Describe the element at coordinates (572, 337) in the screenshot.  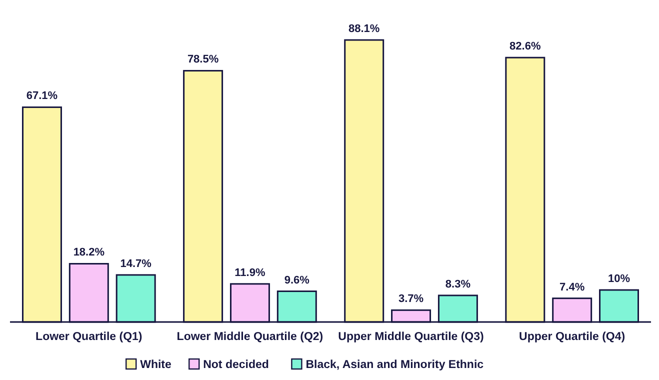
I see `x-tick-label: Upper Quartile (Q4)` at that location.